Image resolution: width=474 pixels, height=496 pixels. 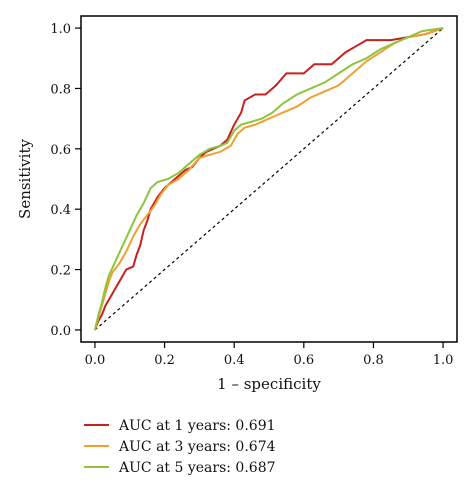 I want to click on x-tick-label: 1.0, so click(x=443, y=360).